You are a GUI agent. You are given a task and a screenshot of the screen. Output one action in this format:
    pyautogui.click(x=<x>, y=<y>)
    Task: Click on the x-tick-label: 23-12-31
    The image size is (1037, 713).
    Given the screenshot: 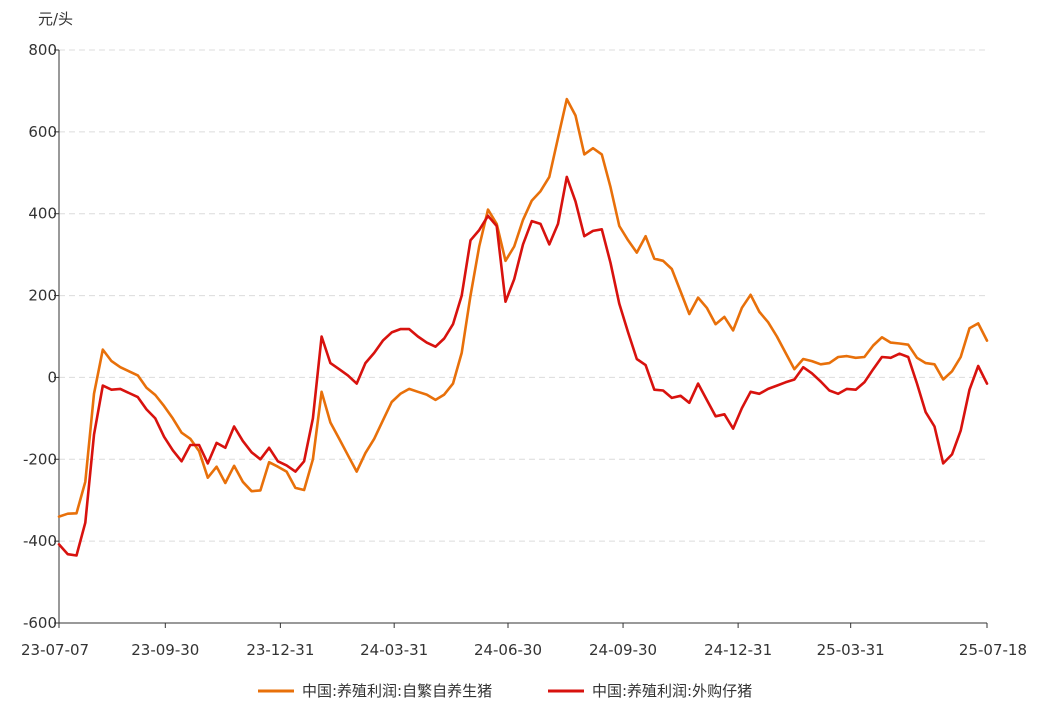 What is the action you would take?
    pyautogui.click(x=280, y=650)
    